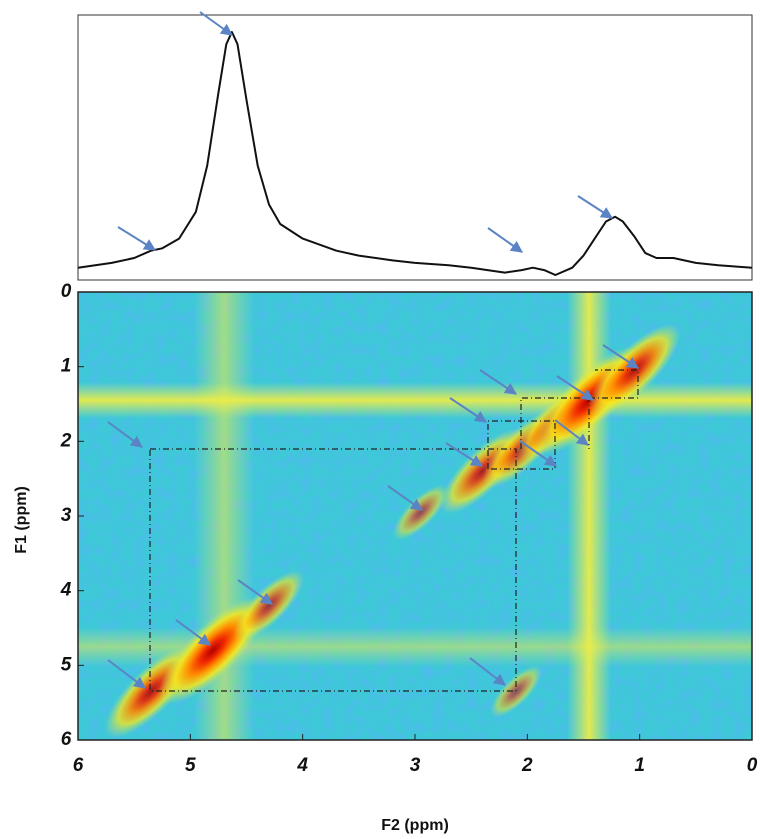 This screenshot has width=761, height=839. I want to click on y-tick-label: 6, so click(66, 739).